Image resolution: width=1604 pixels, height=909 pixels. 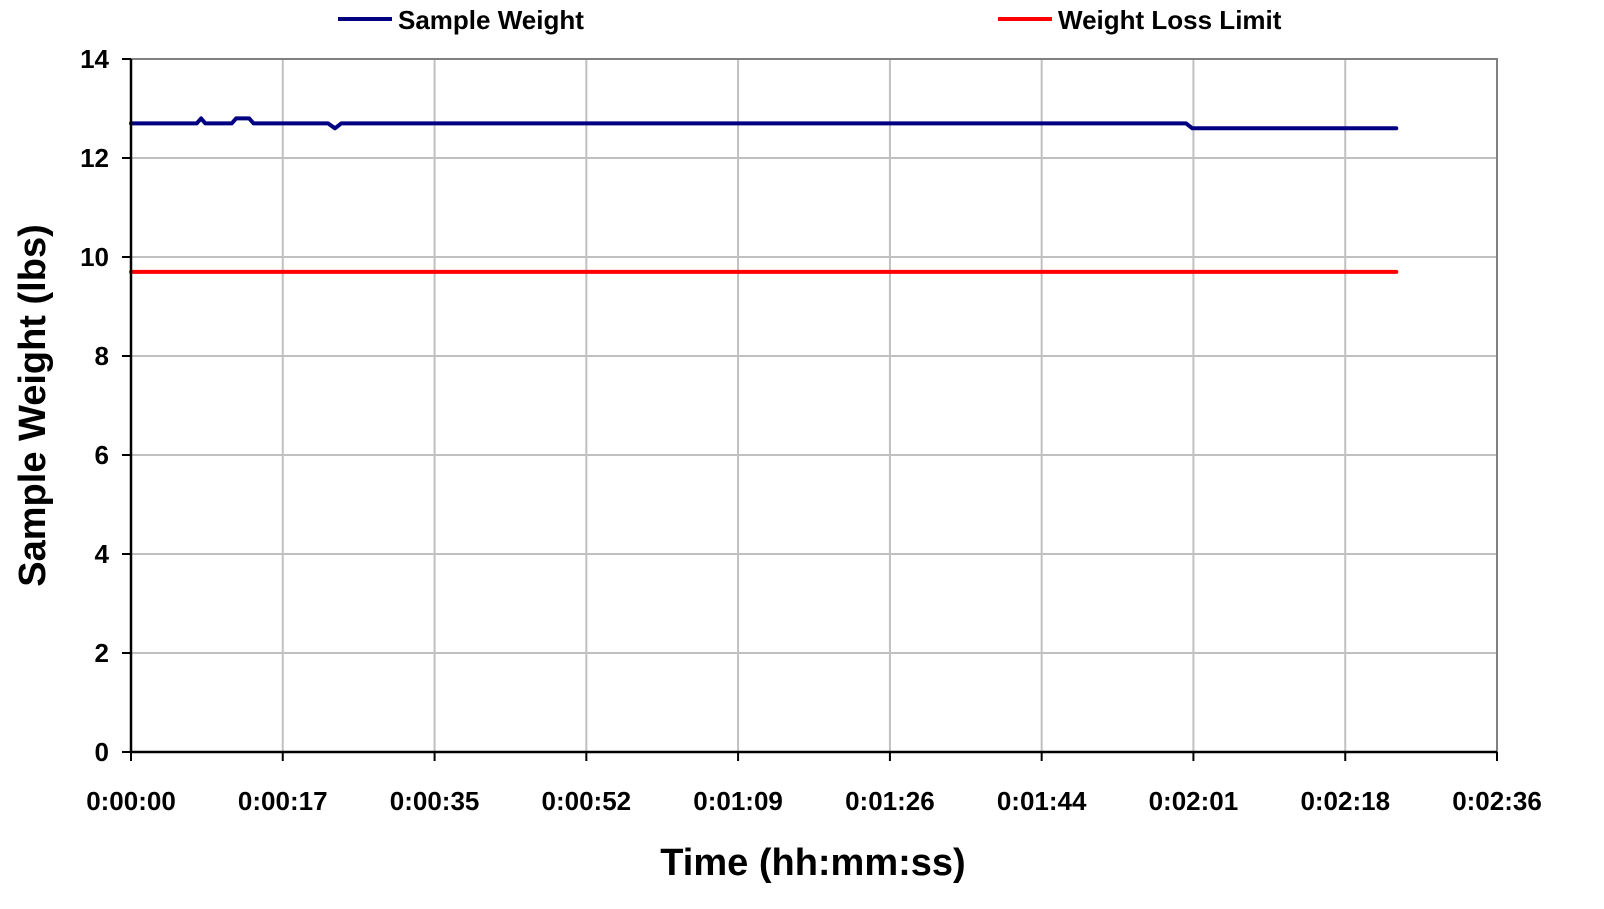 What do you see at coordinates (283, 801) in the screenshot?
I see `x-tick-label: 0:00:17` at bounding box center [283, 801].